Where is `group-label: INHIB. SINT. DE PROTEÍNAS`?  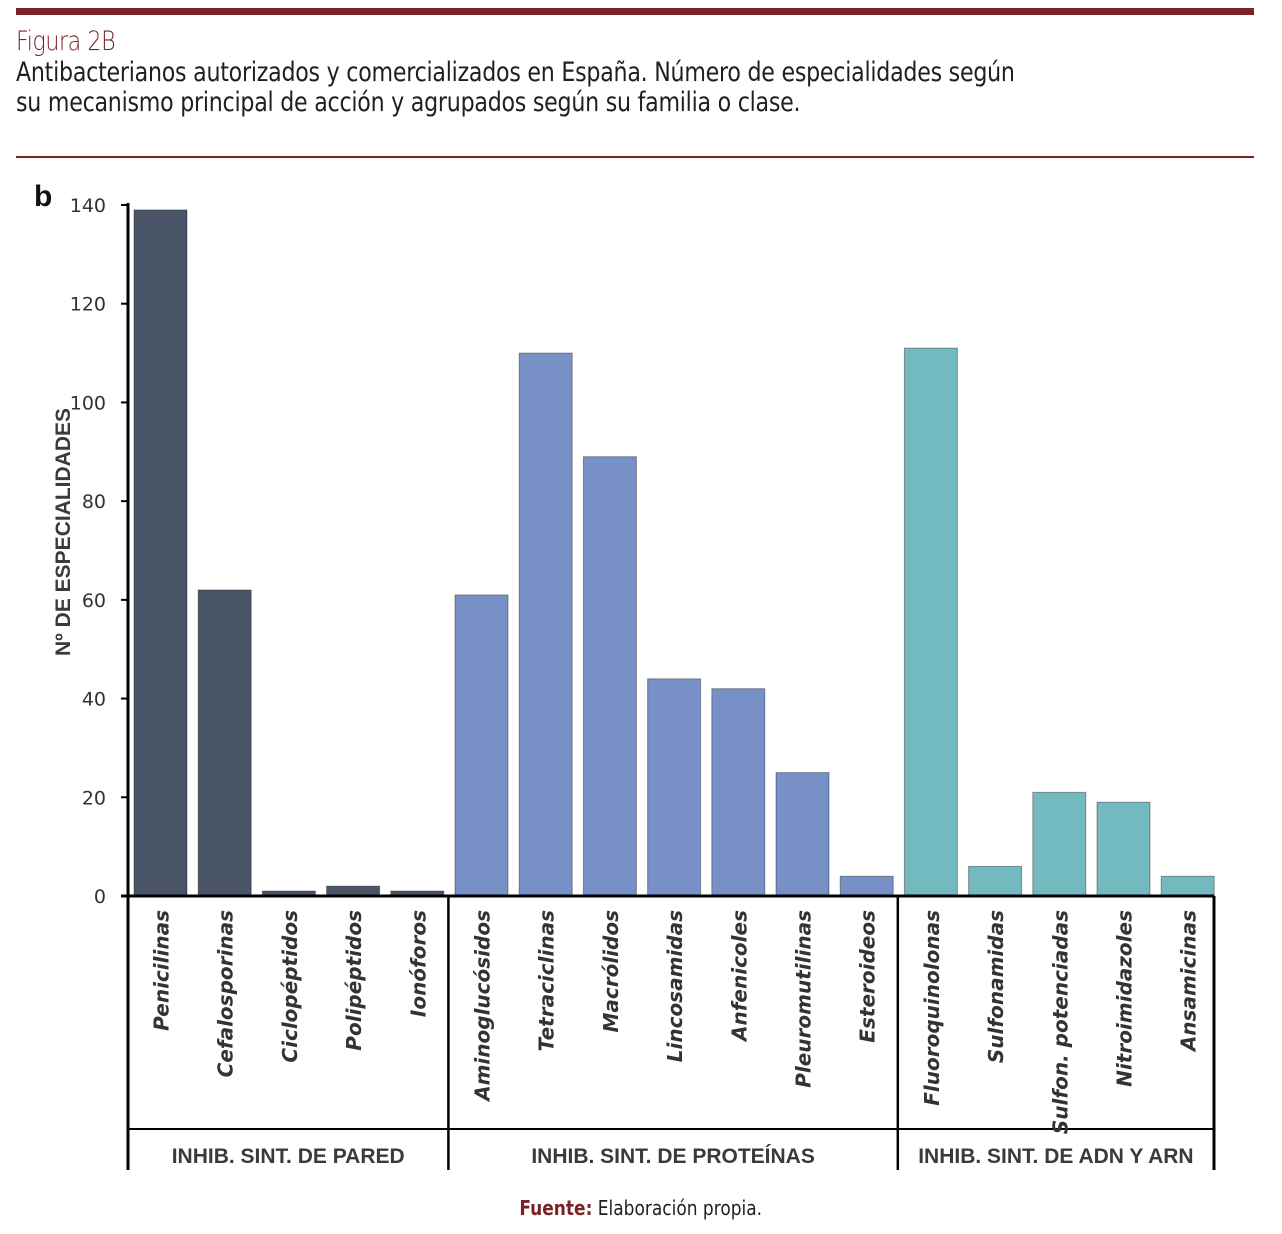
group-label: INHIB. SINT. DE PROTEÍNAS is located at coordinates (673, 1156).